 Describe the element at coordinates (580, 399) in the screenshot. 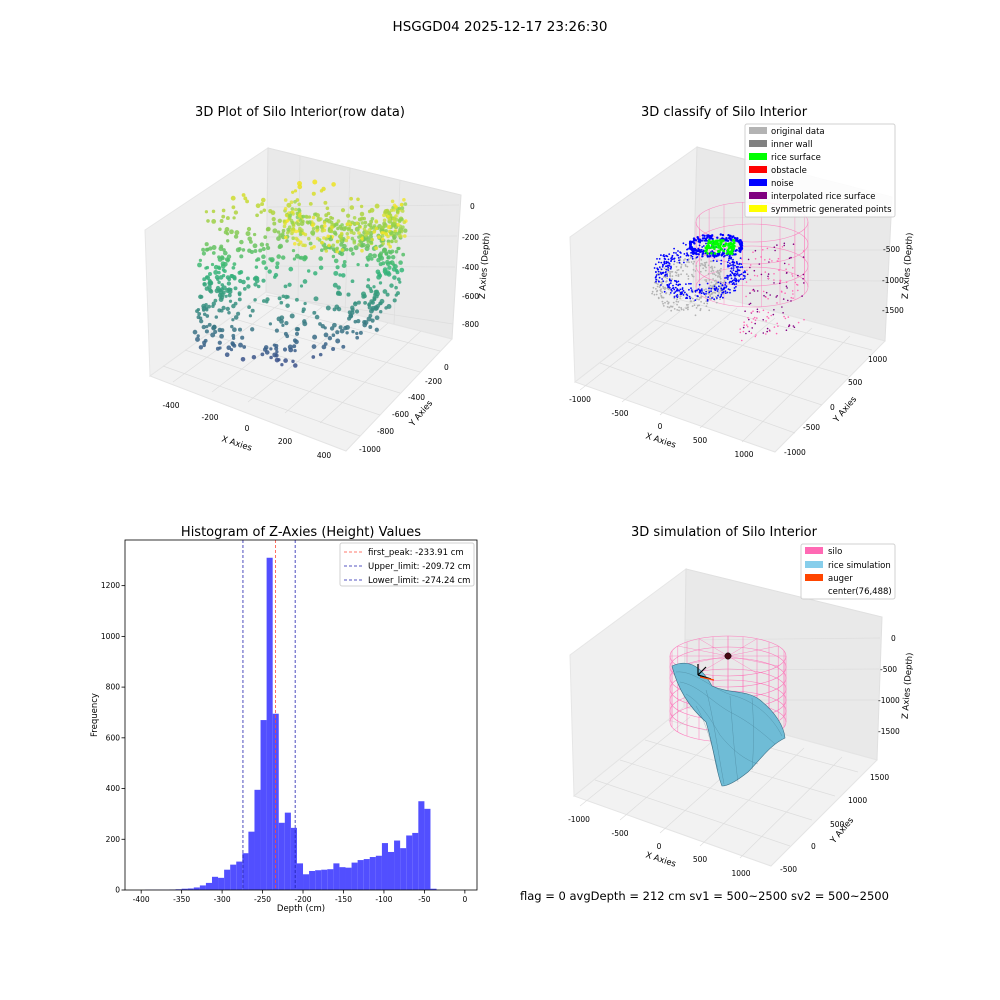

I see `classify-xtick-0: -1000` at that location.